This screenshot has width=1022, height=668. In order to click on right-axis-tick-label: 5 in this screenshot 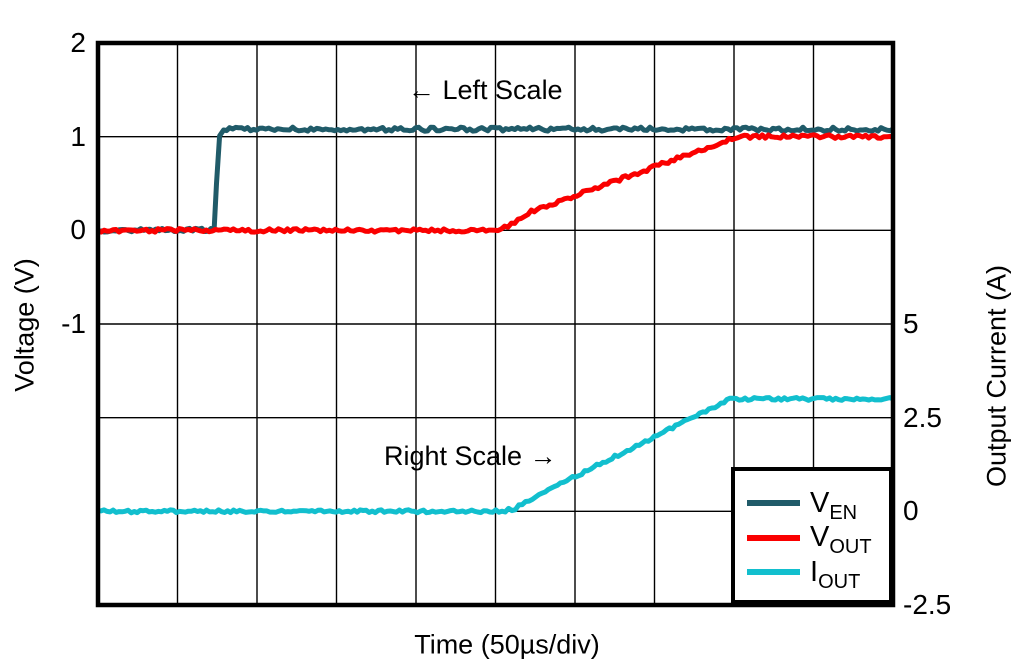, I will do `click(911, 323)`.